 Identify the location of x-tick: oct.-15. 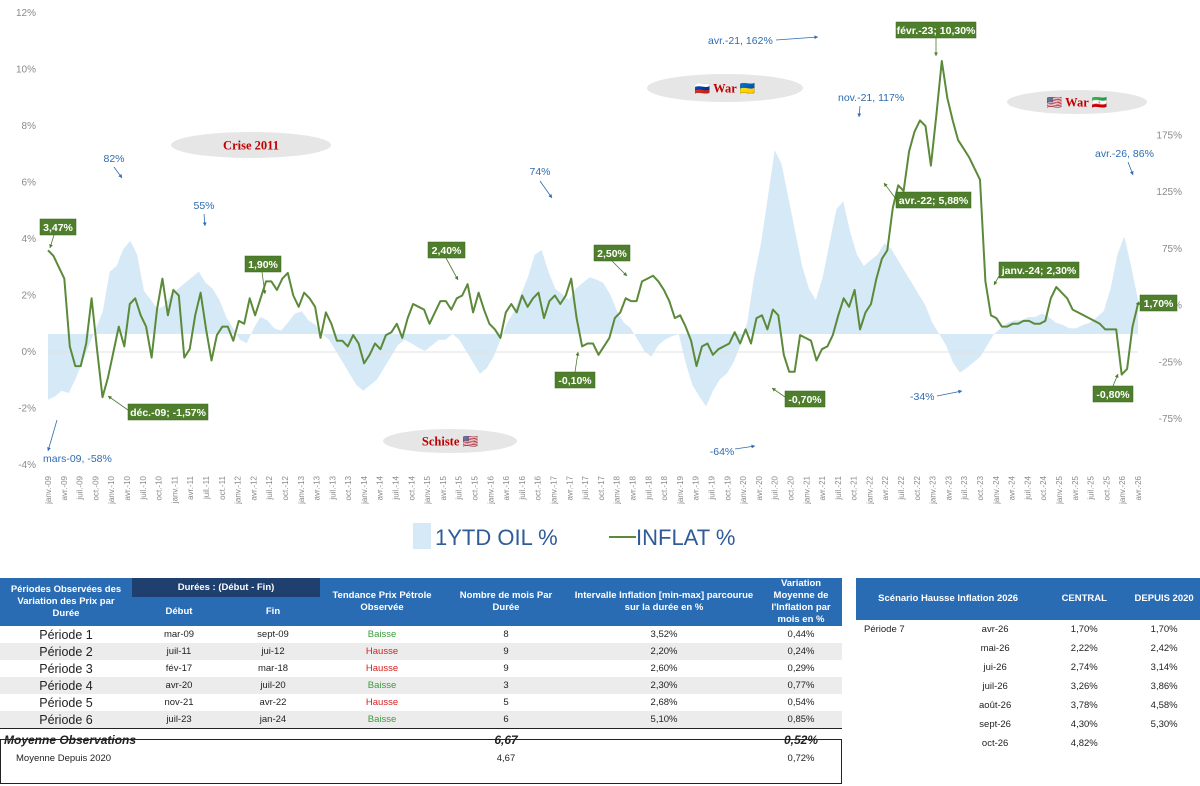
(475, 487).